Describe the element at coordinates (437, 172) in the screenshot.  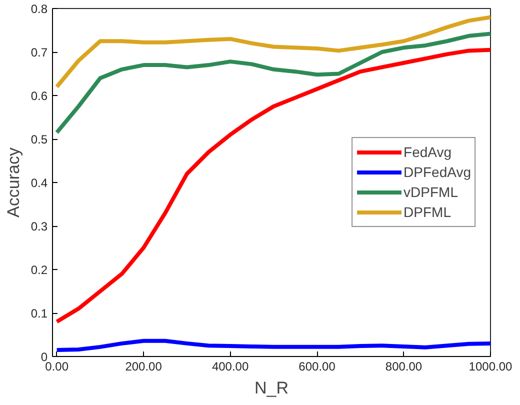
I see `legend-label: DPFedAvg` at that location.